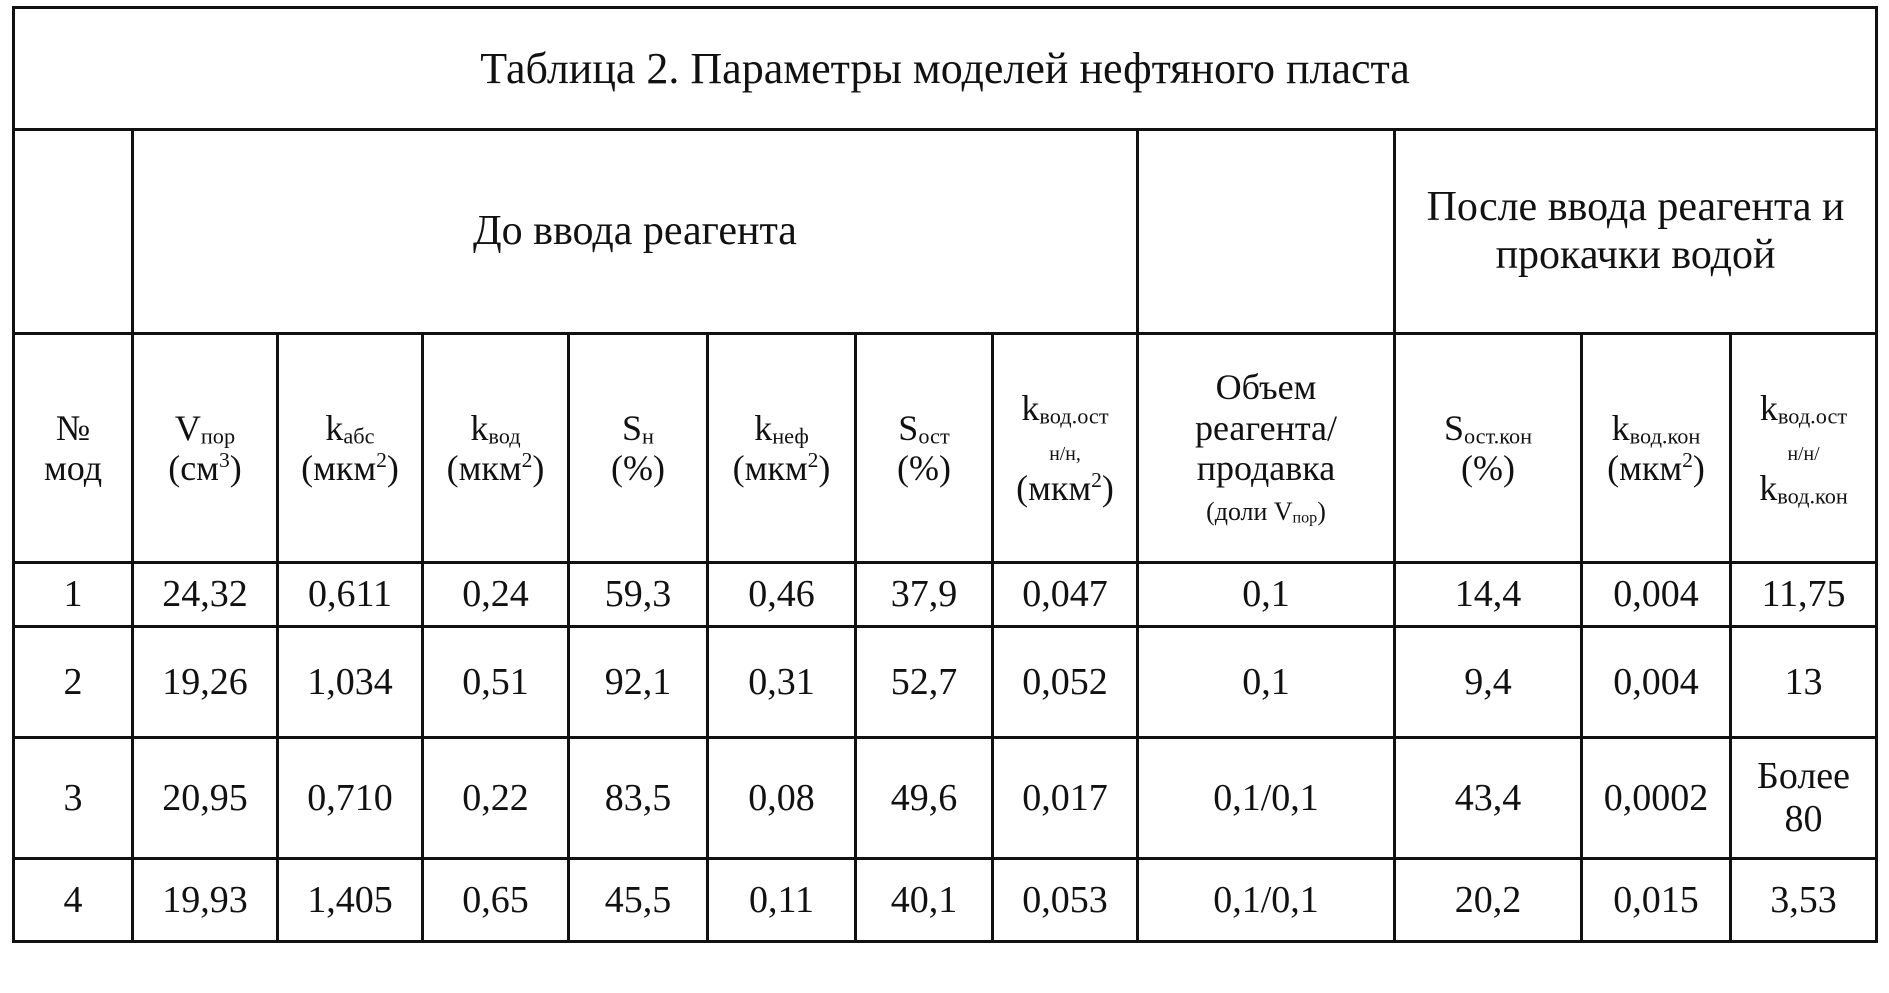 Image resolution: width=1889 pixels, height=993 pixels. What do you see at coordinates (205, 594) in the screenshot?
I see `table-cell: 24,32` at bounding box center [205, 594].